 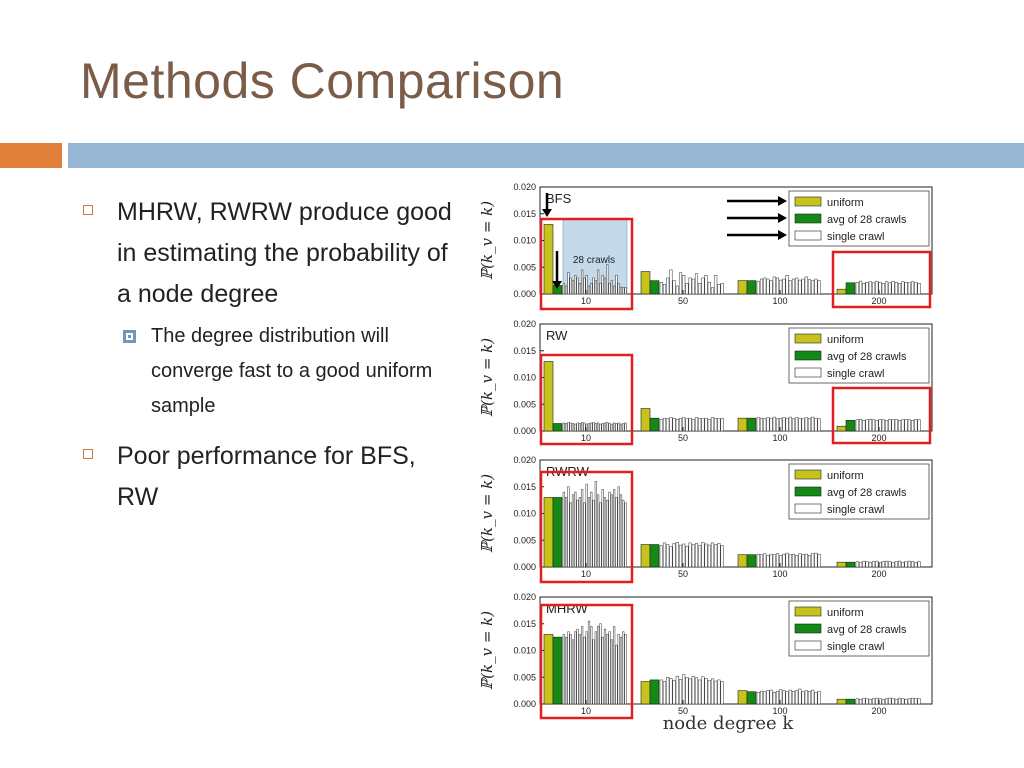 What do you see at coordinates (524, 460) in the screenshot?
I see `y-tick-label: 0.020` at bounding box center [524, 460].